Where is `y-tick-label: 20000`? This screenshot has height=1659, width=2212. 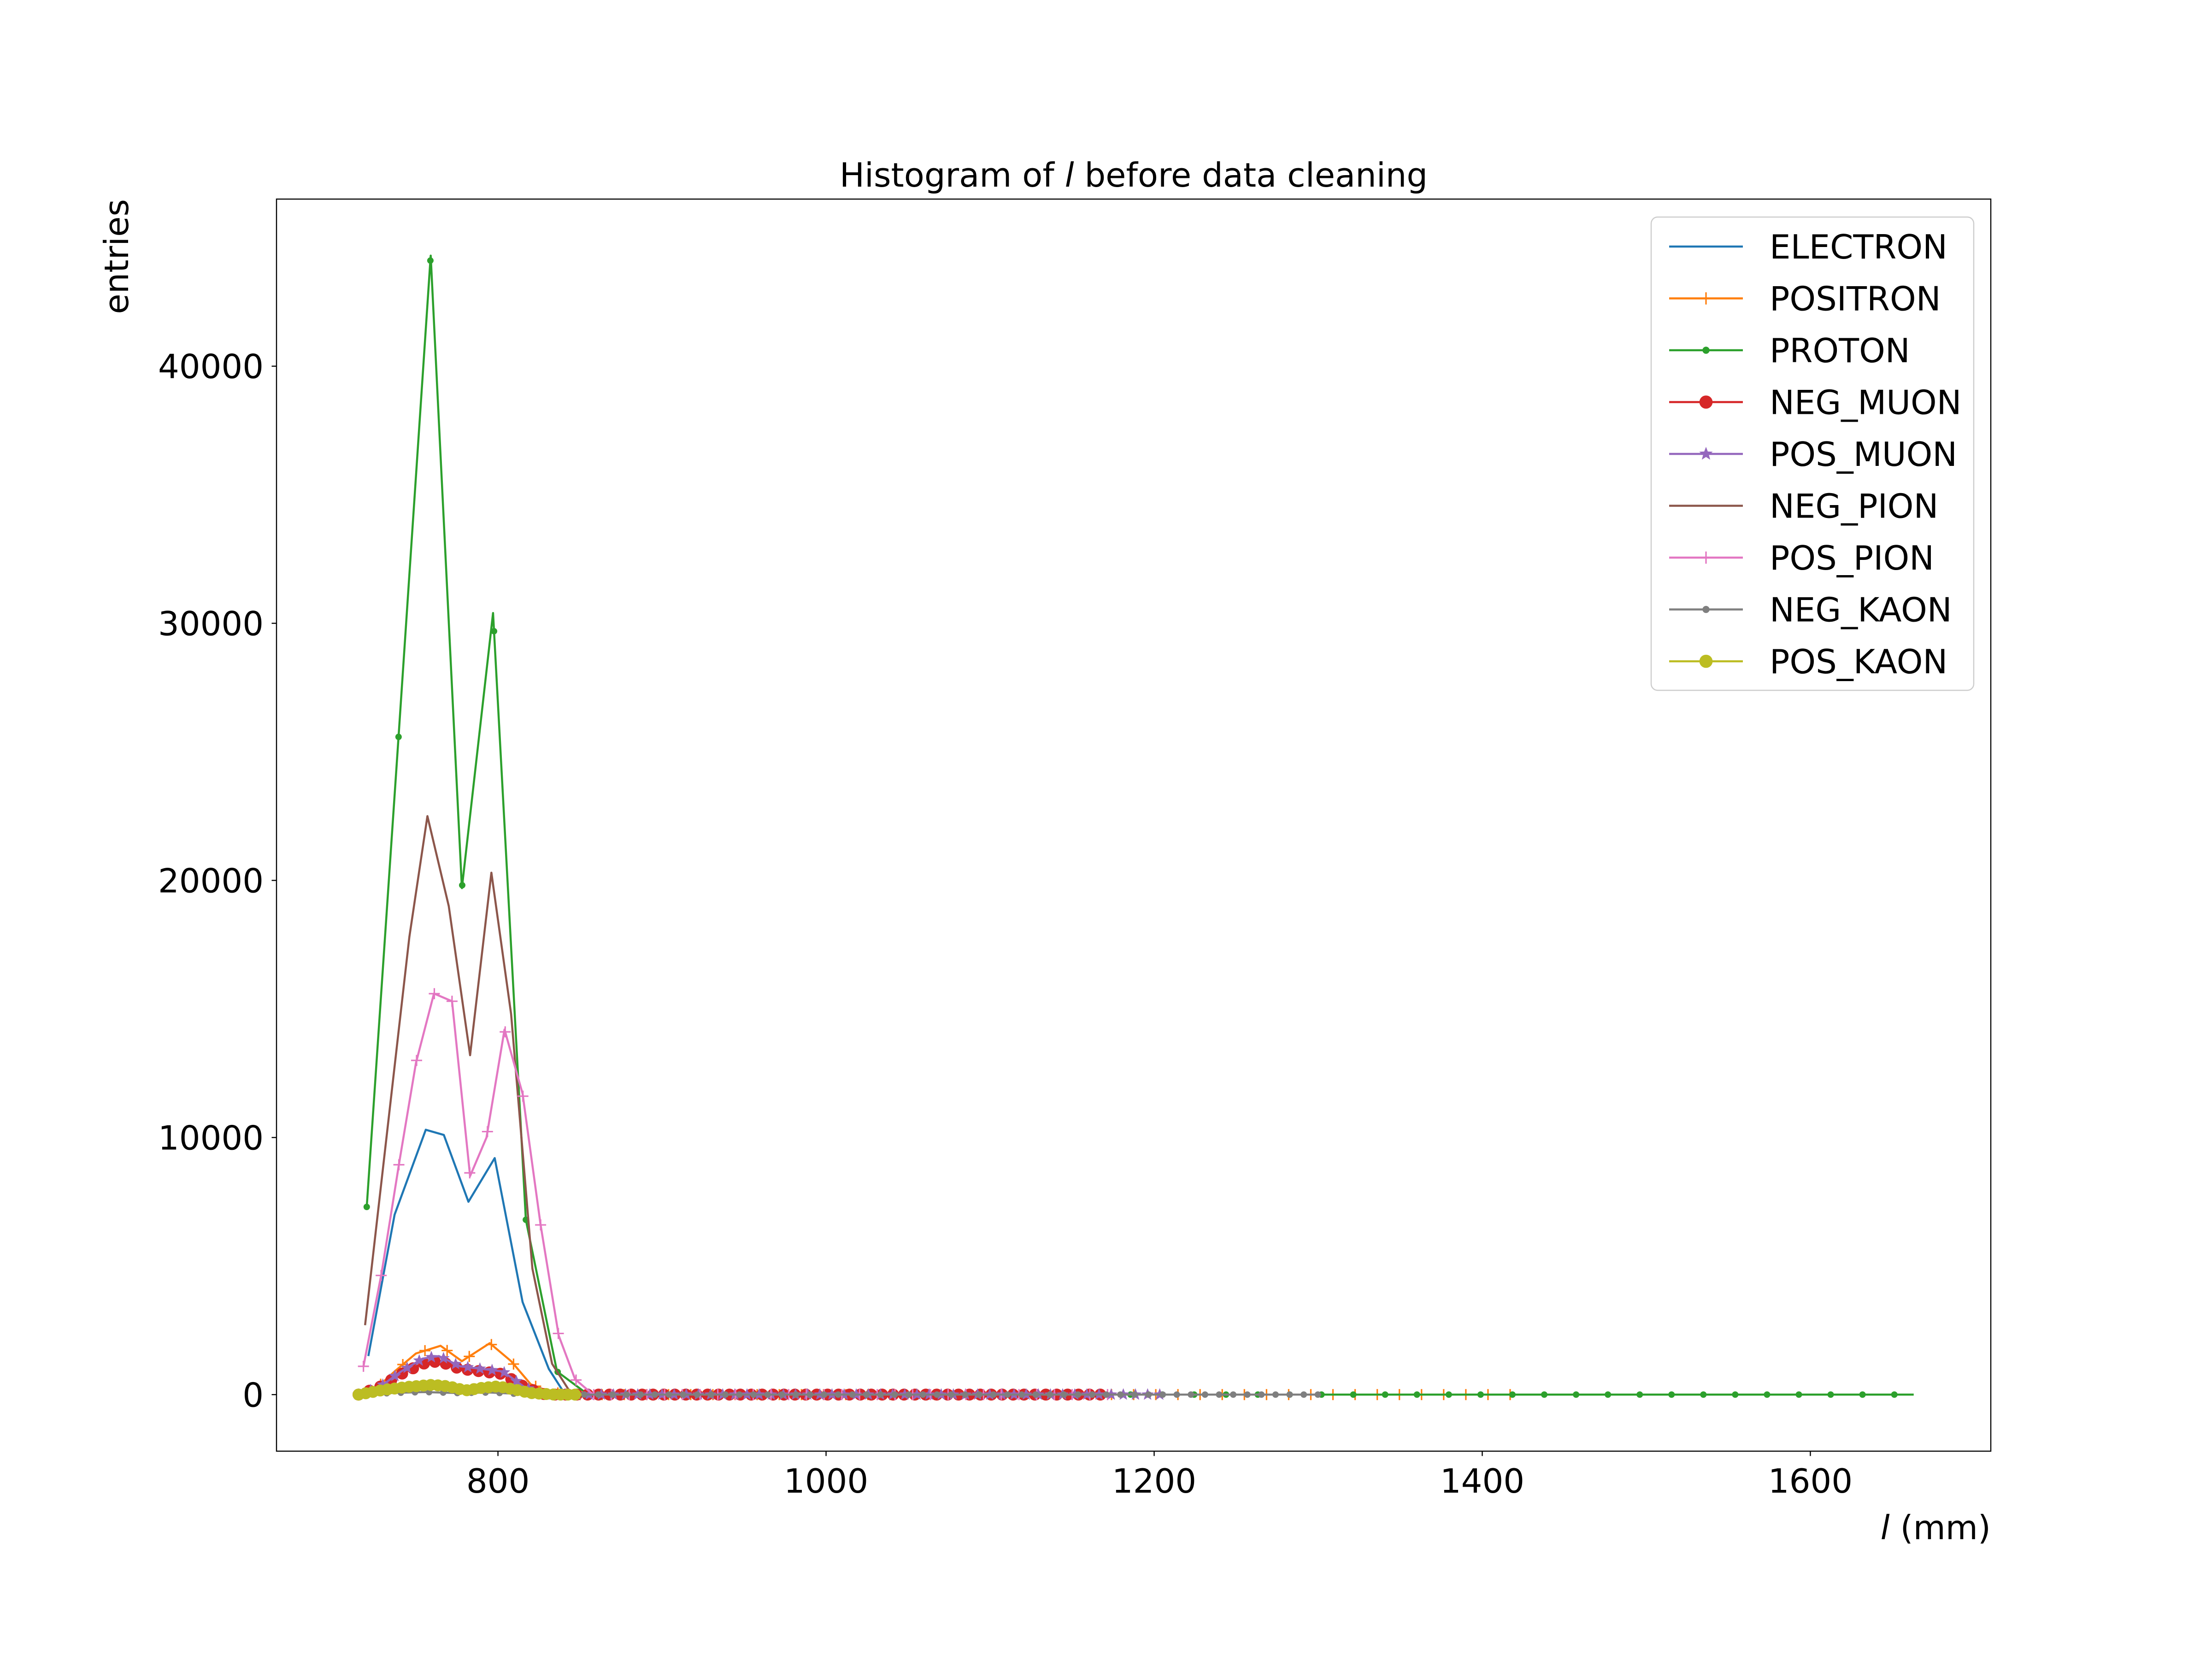
y-tick-label: 20000 is located at coordinates (211, 880).